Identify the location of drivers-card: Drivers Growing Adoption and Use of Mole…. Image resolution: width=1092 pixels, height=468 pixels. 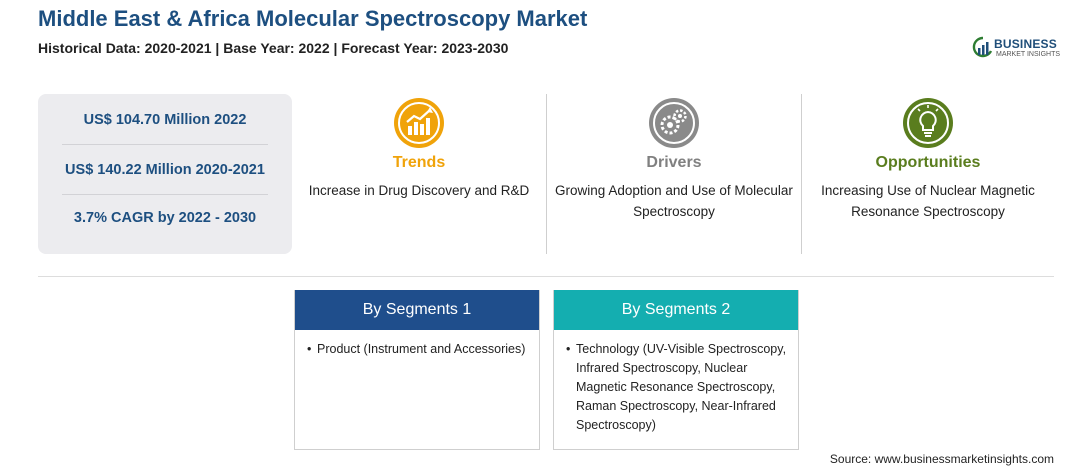
(674, 159).